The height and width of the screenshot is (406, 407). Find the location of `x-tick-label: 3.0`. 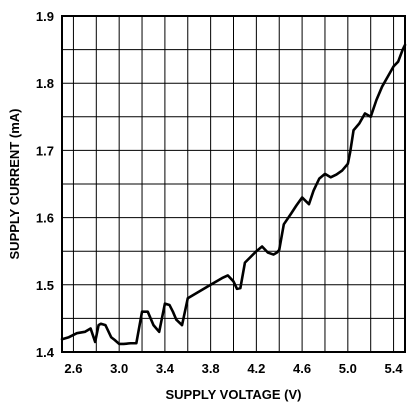

x-tick-label: 3.0 is located at coordinates (119, 368).